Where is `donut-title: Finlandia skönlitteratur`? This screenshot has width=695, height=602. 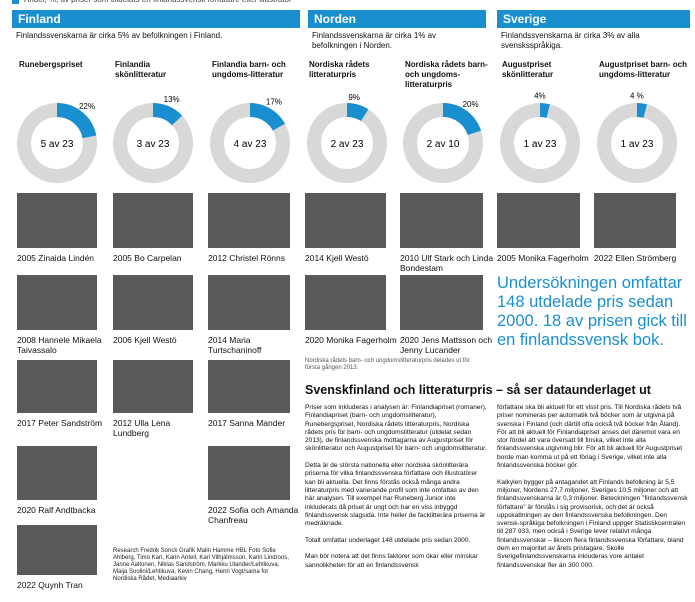
donut-title: Finlandia skönlitteratur is located at coordinates (141, 69).